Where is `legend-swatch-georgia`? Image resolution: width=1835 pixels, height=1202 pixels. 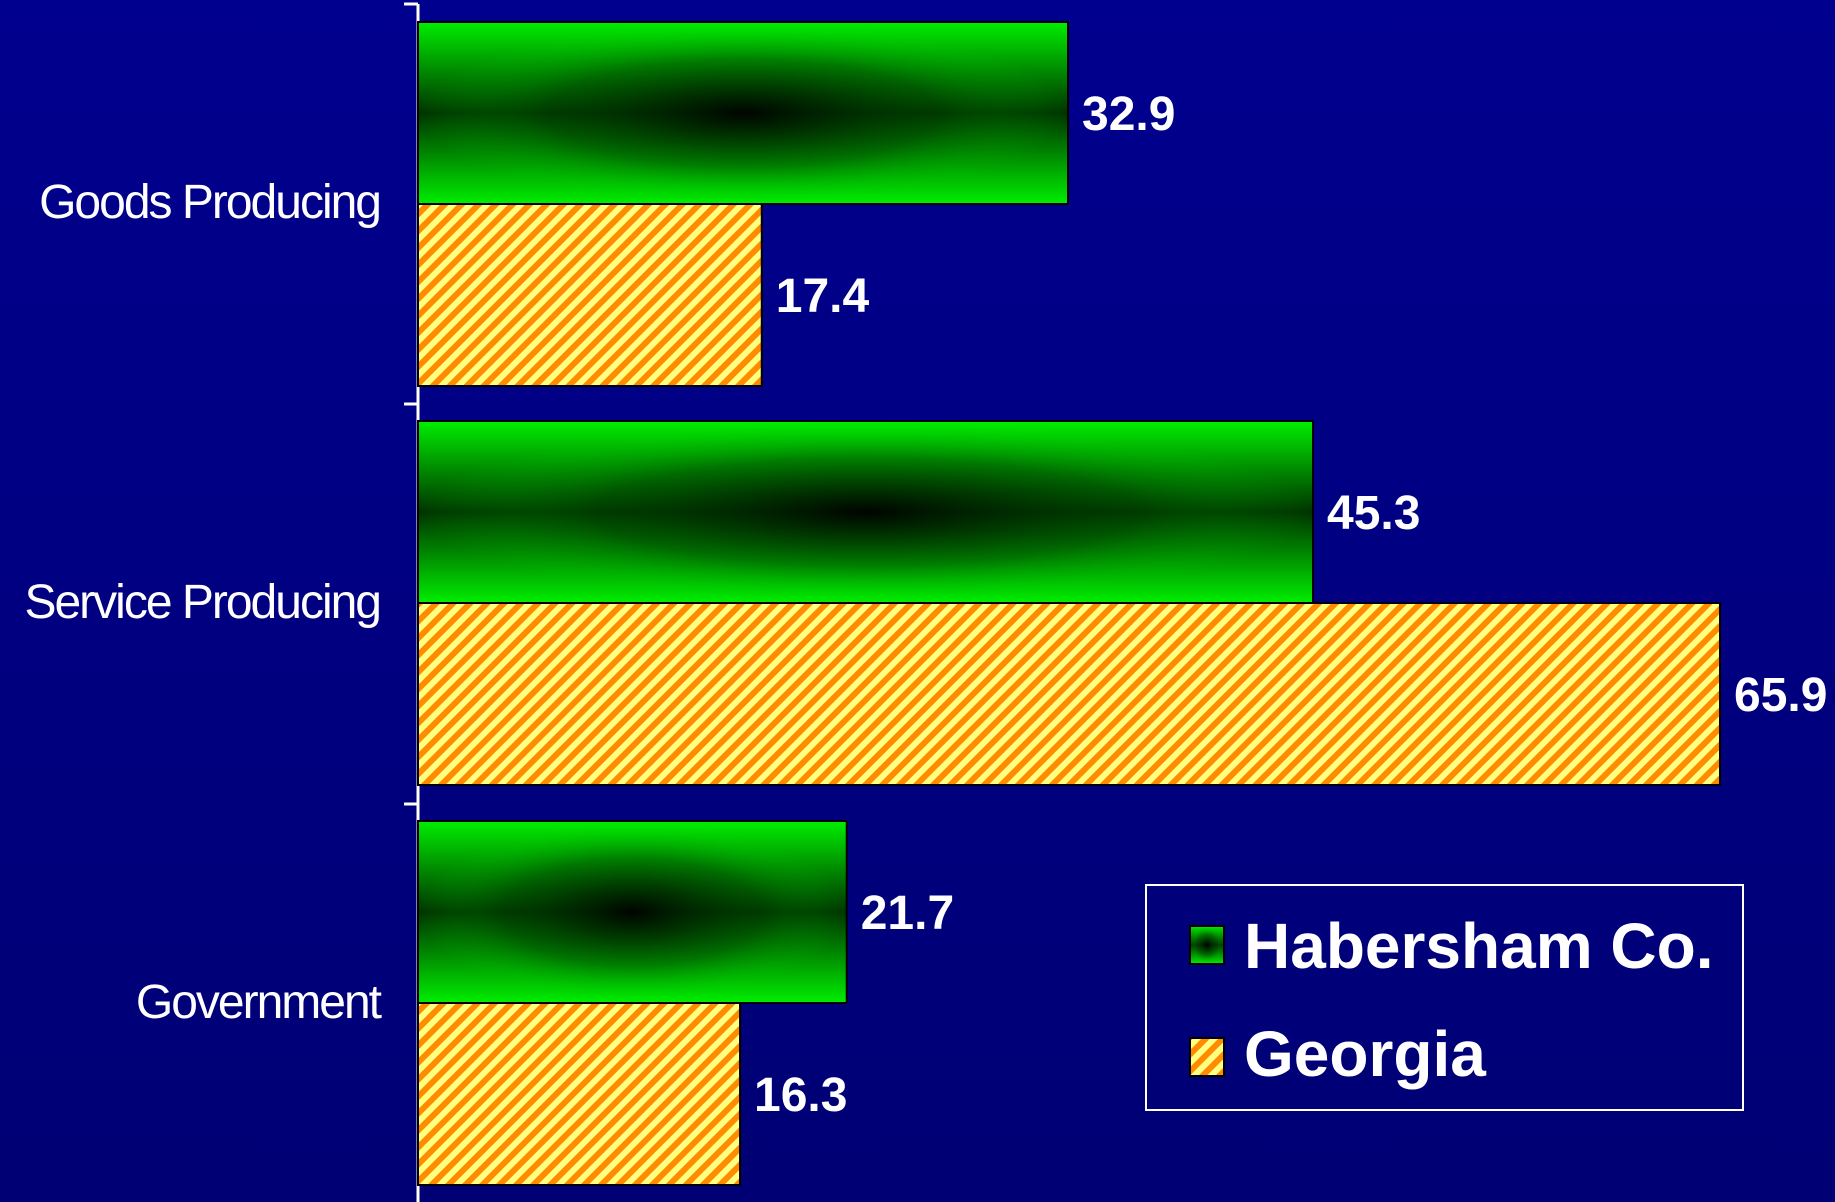 legend-swatch-georgia is located at coordinates (1207, 1057).